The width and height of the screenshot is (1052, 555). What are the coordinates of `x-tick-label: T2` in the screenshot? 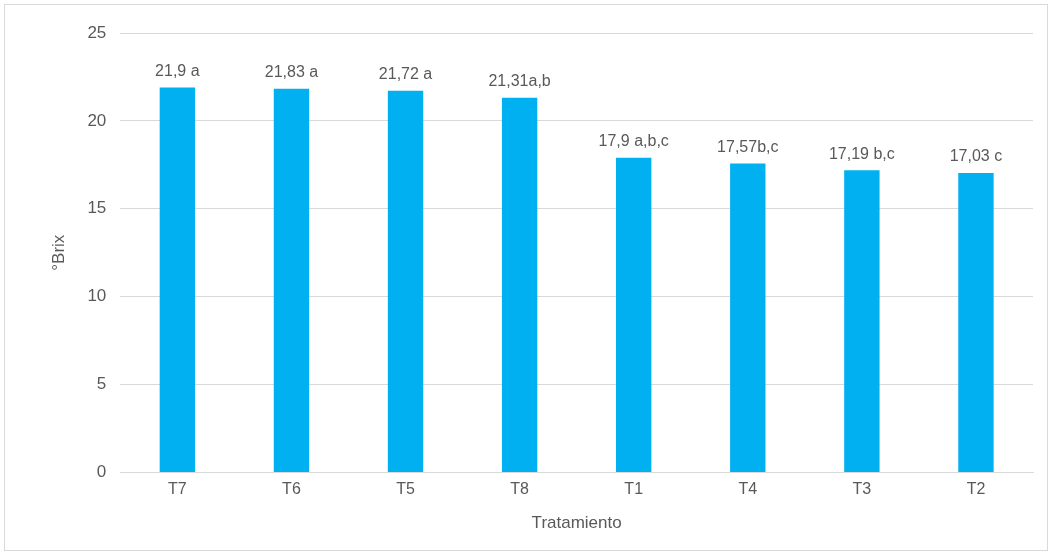 It's located at (976, 489).